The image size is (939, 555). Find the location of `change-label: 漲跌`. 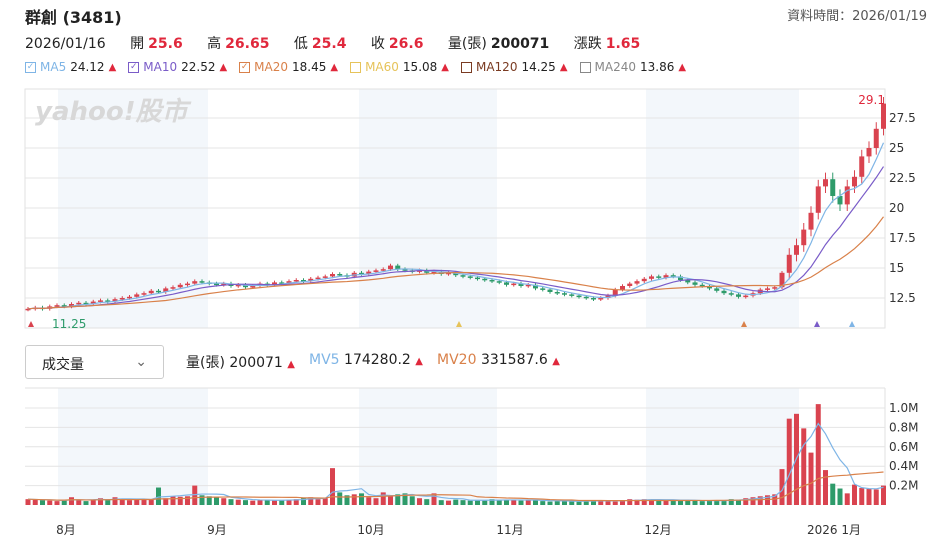

change-label: 漲跌 is located at coordinates (587, 44).